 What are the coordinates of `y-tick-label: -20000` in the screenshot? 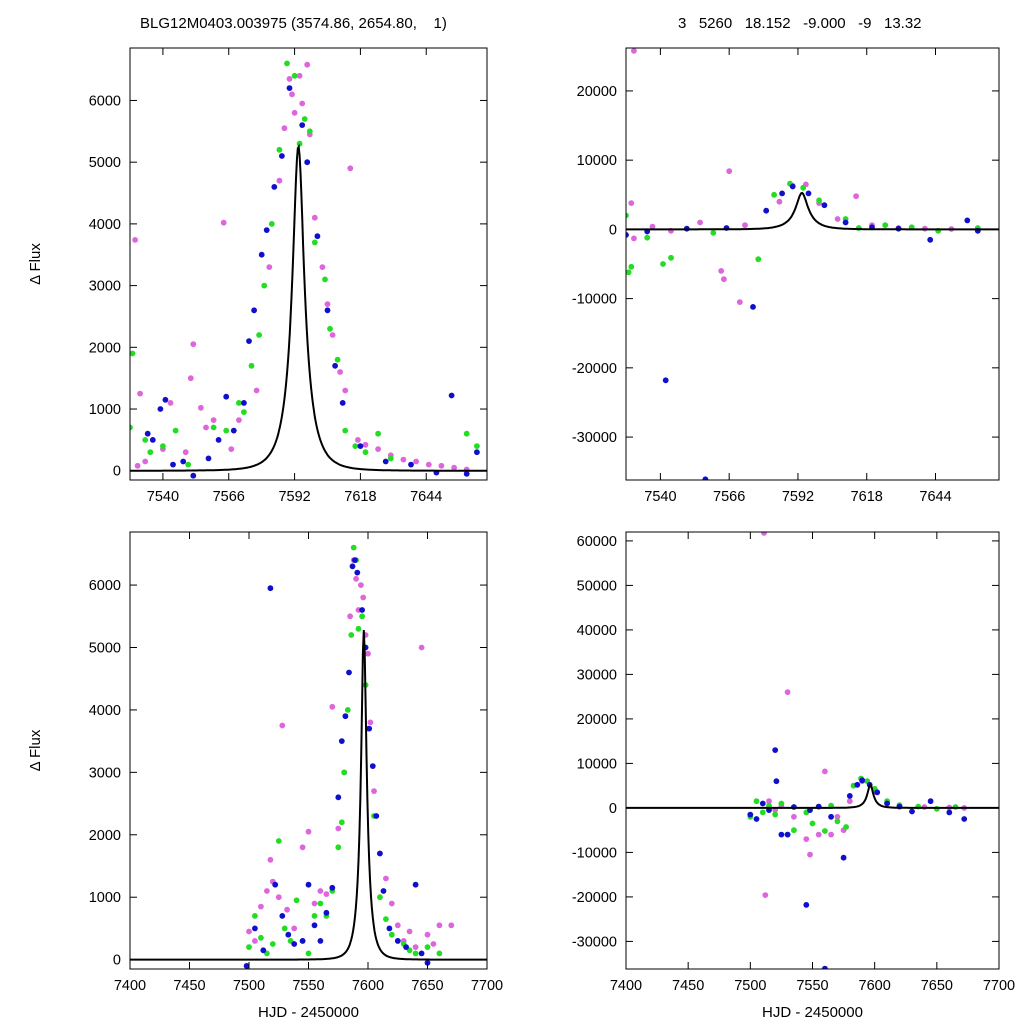 It's located at (594, 369).